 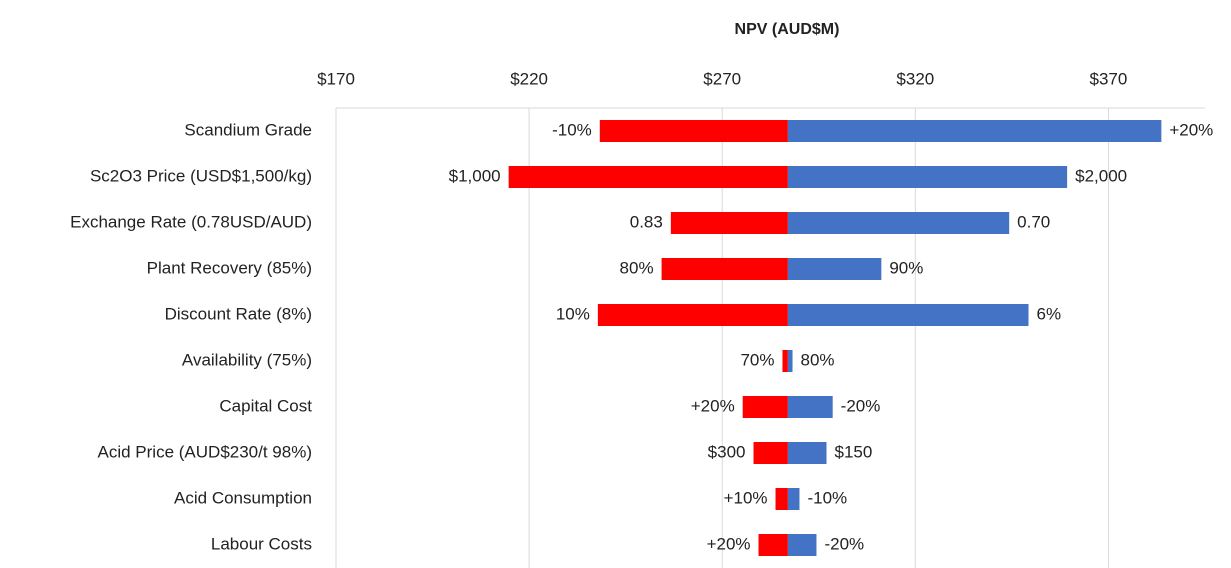 What do you see at coordinates (906, 267) in the screenshot?
I see `data-label: 90%` at bounding box center [906, 267].